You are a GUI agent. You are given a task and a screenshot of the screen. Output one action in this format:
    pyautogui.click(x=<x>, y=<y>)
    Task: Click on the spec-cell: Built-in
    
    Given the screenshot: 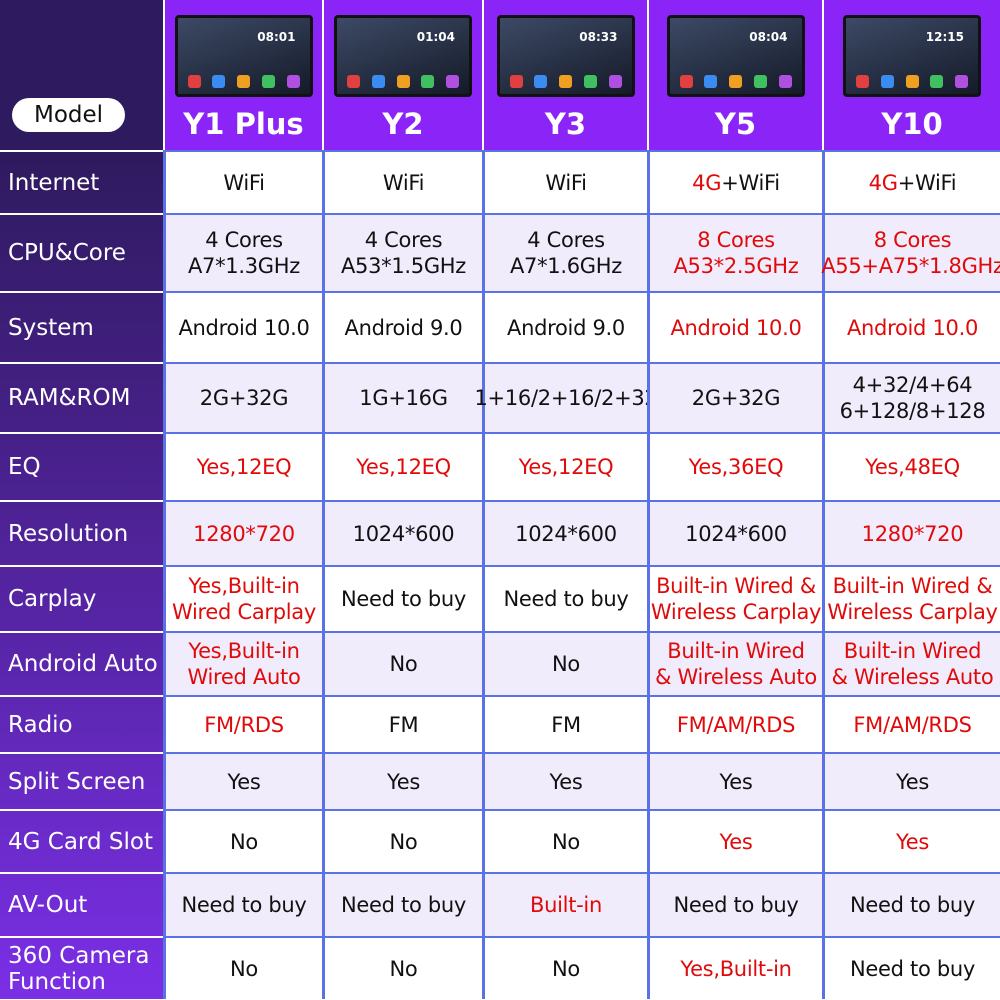 What is the action you would take?
    pyautogui.click(x=564, y=904)
    